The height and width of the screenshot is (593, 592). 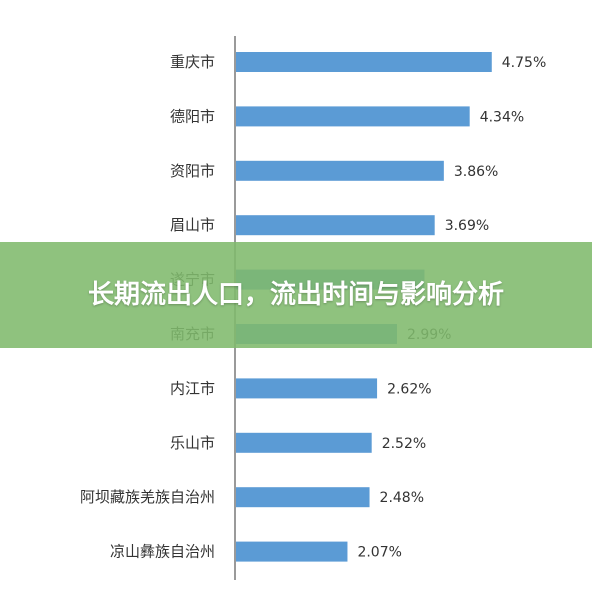 What do you see at coordinates (192, 388) in the screenshot?
I see `category-label: 内江市` at bounding box center [192, 388].